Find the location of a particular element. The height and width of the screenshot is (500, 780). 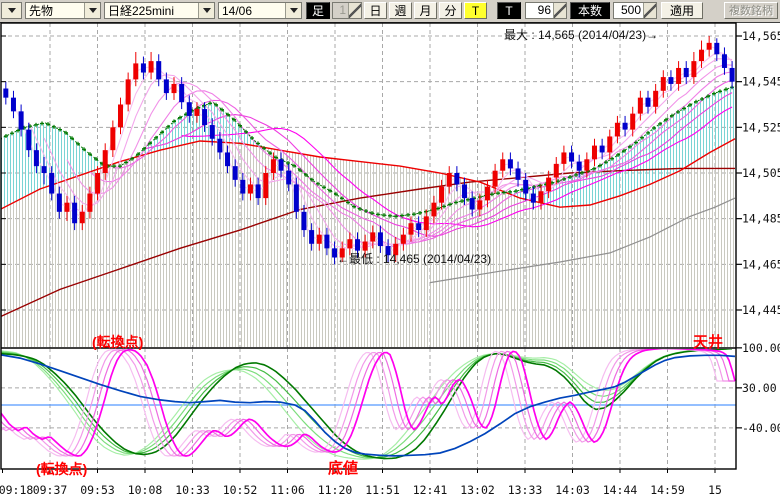

time-axis-label: 09:18 is located at coordinates (16, 490).